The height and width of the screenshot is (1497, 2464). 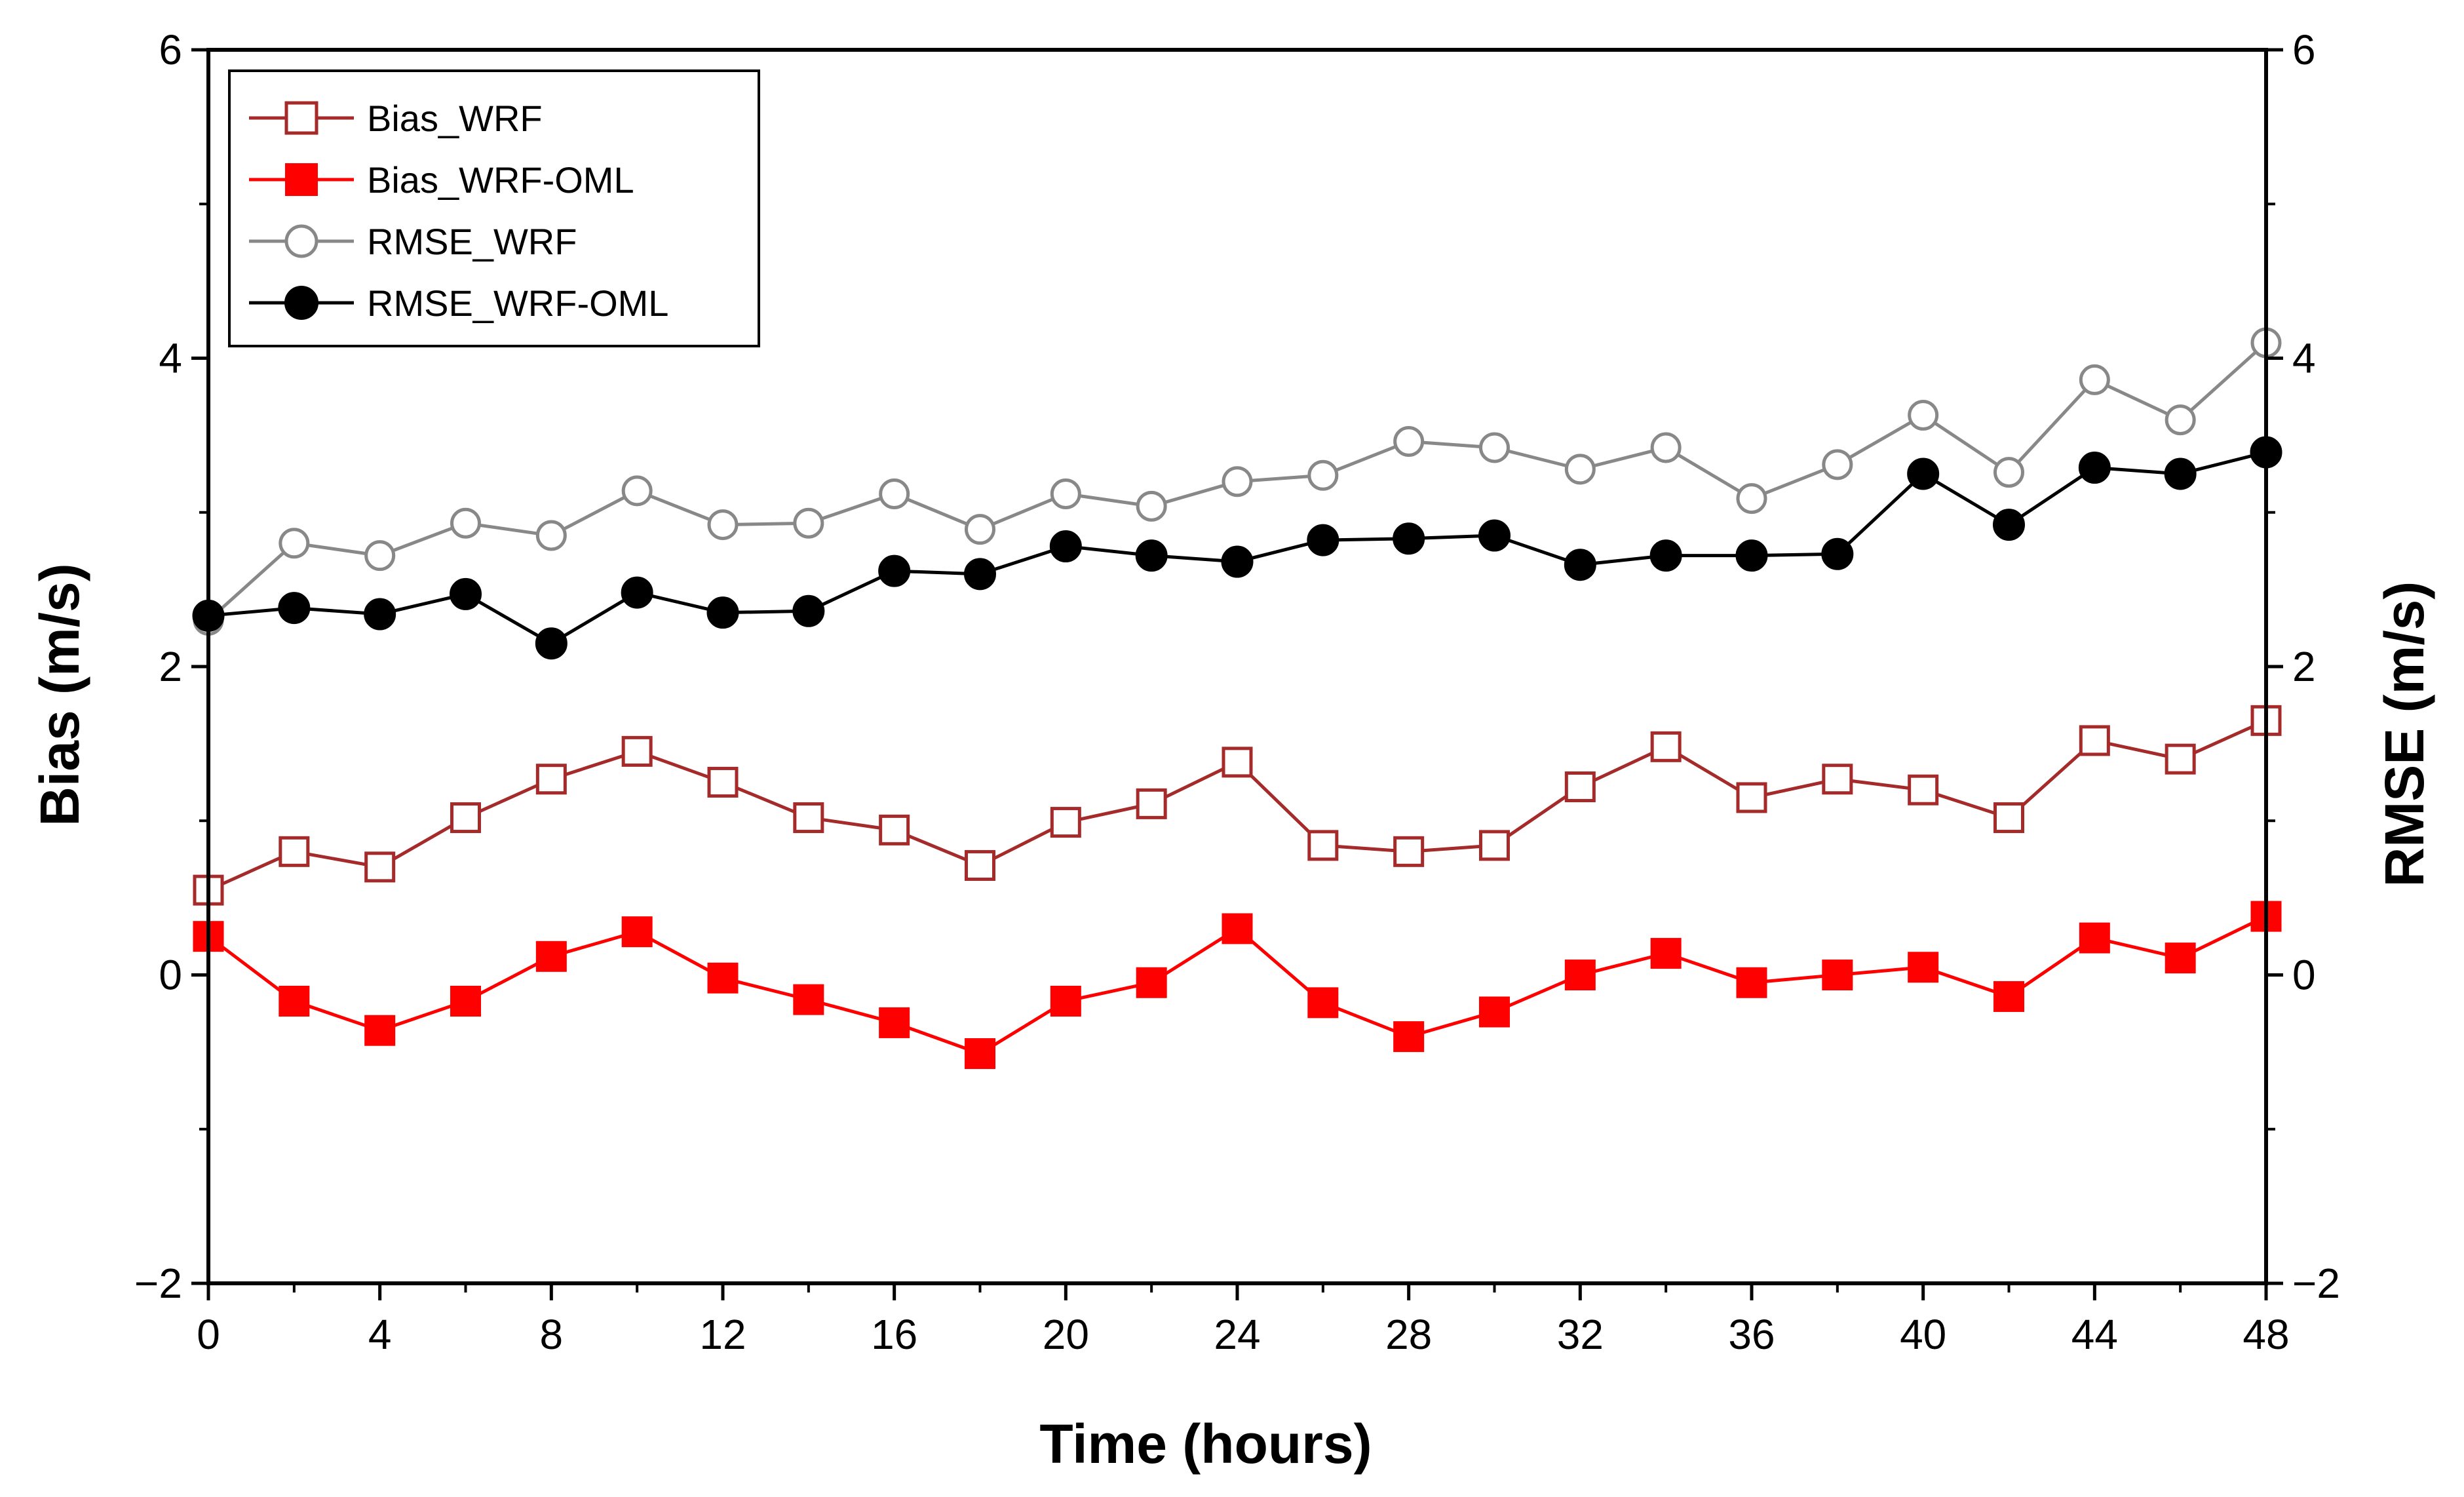 I want to click on y-tick-label-left: 4, so click(x=170, y=358).